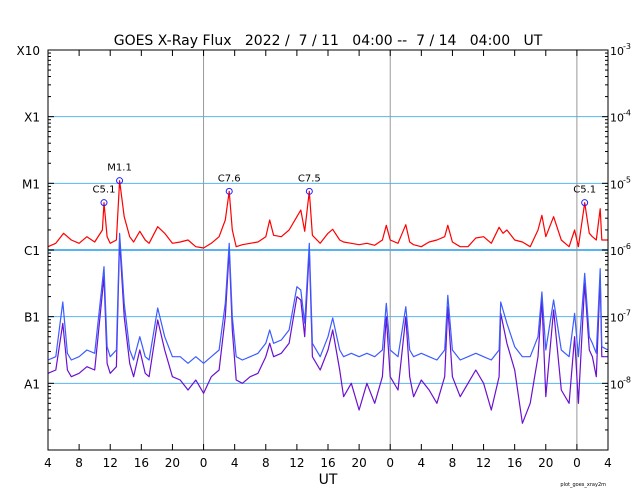  Describe the element at coordinates (31, 184) in the screenshot. I see `left-axis-label: M1` at that location.